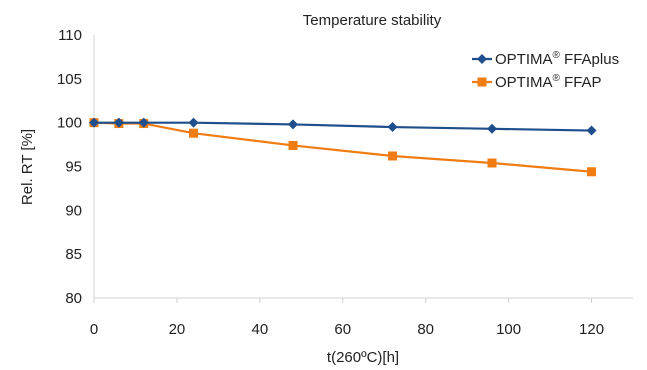  What do you see at coordinates (347, 318) in the screenshot?
I see `x-tick-labels: 0 20 40 60 80 100 120` at bounding box center [347, 318].